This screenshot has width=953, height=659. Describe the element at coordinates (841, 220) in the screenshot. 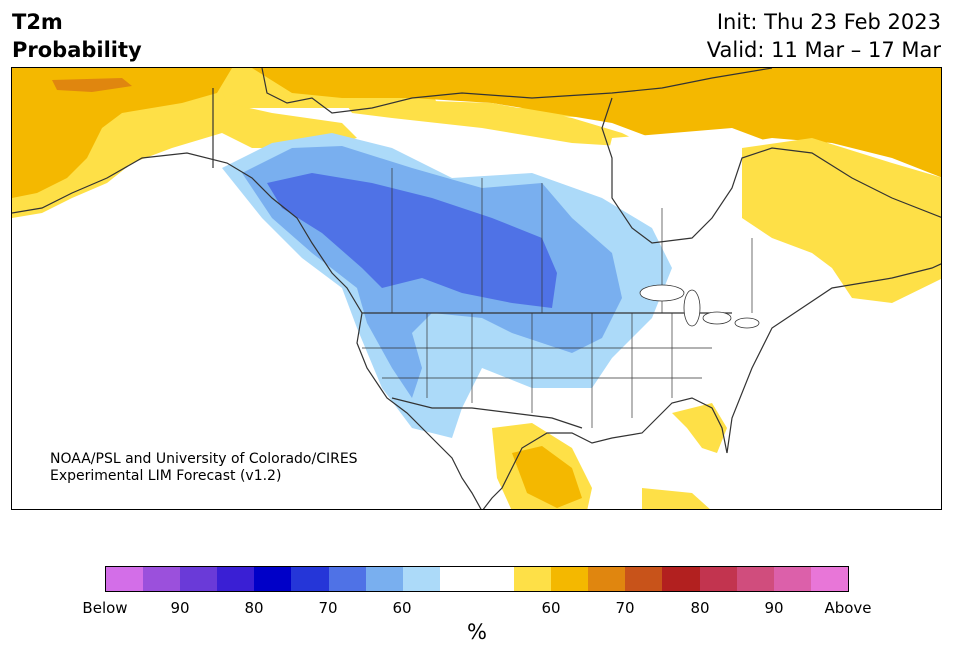

I see `region-above-60-quebec` at that location.